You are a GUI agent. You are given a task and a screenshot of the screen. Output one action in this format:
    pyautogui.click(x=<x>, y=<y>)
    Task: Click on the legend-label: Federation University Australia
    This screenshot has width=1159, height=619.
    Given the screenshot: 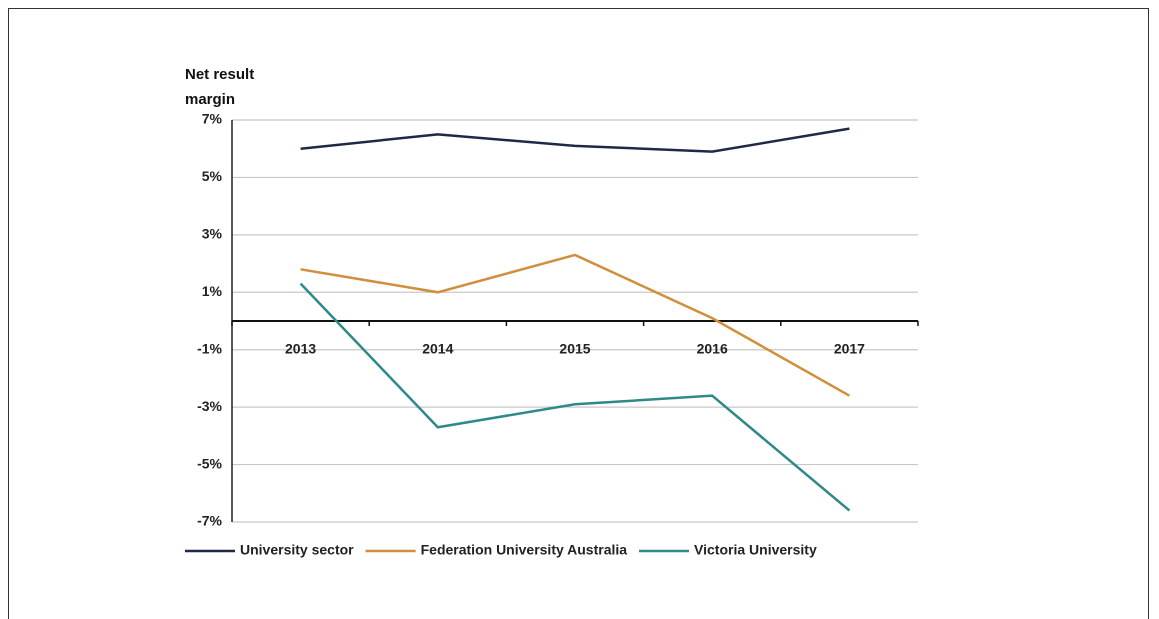 What is the action you would take?
    pyautogui.click(x=524, y=550)
    